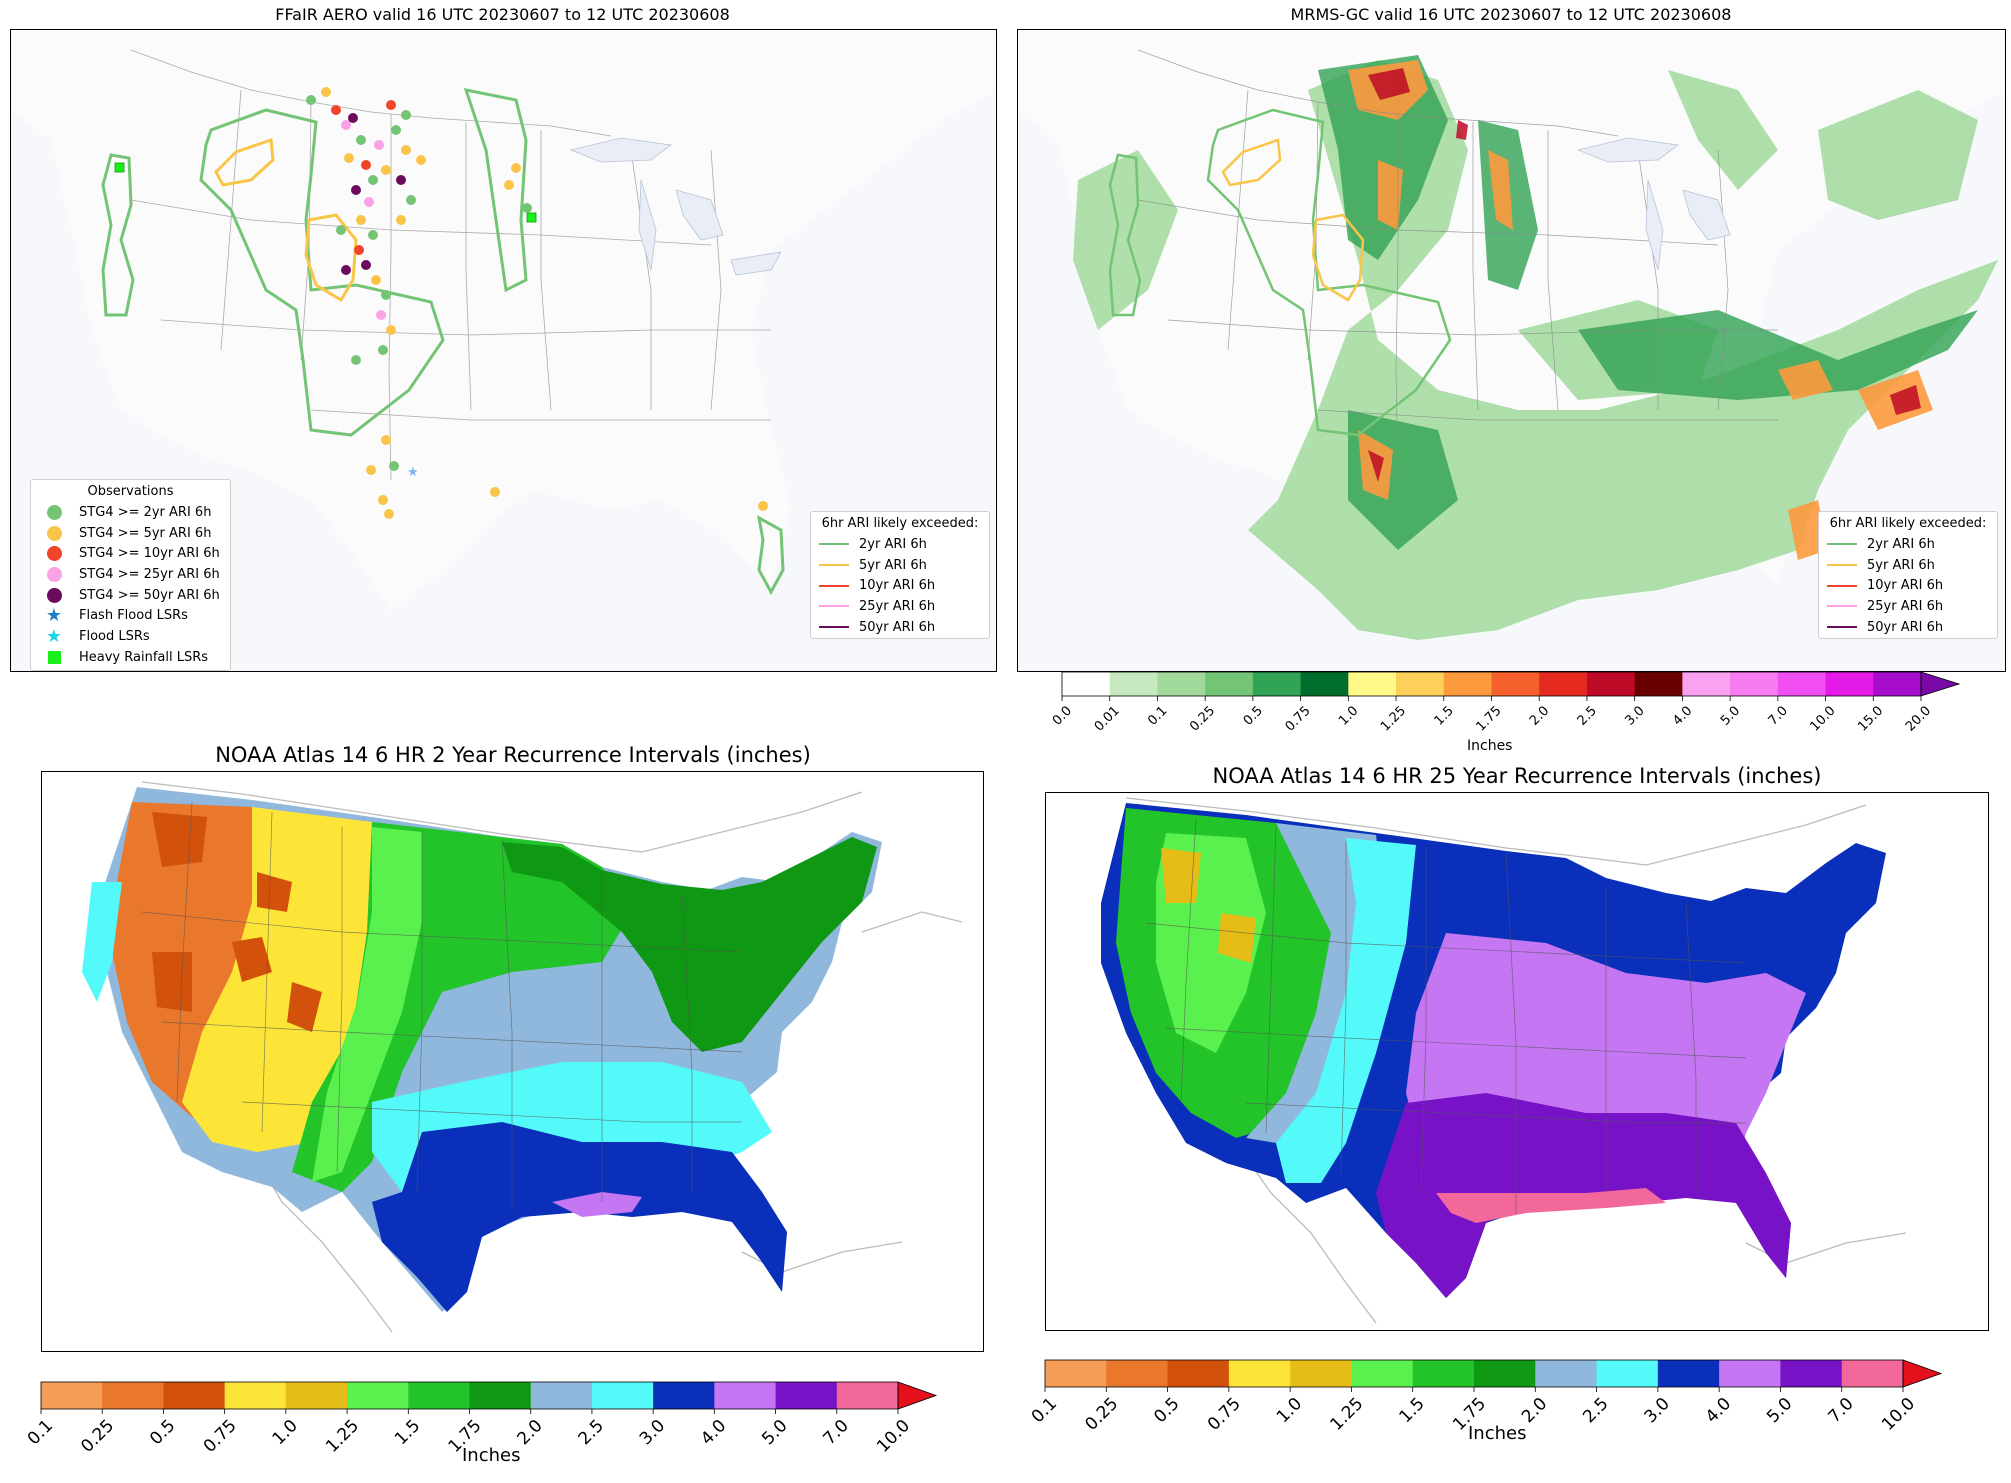 Image resolution: width=2011 pixels, height=1483 pixels. I want to click on colorbar-tick-label: 4.0, so click(1718, 1410).